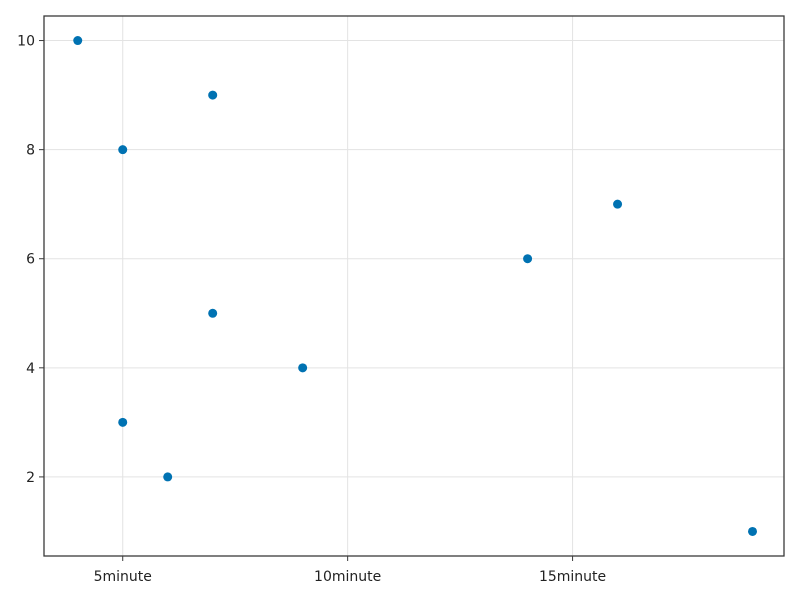 The width and height of the screenshot is (800, 600). What do you see at coordinates (30, 151) in the screenshot?
I see `y-tick-label: 8` at bounding box center [30, 151].